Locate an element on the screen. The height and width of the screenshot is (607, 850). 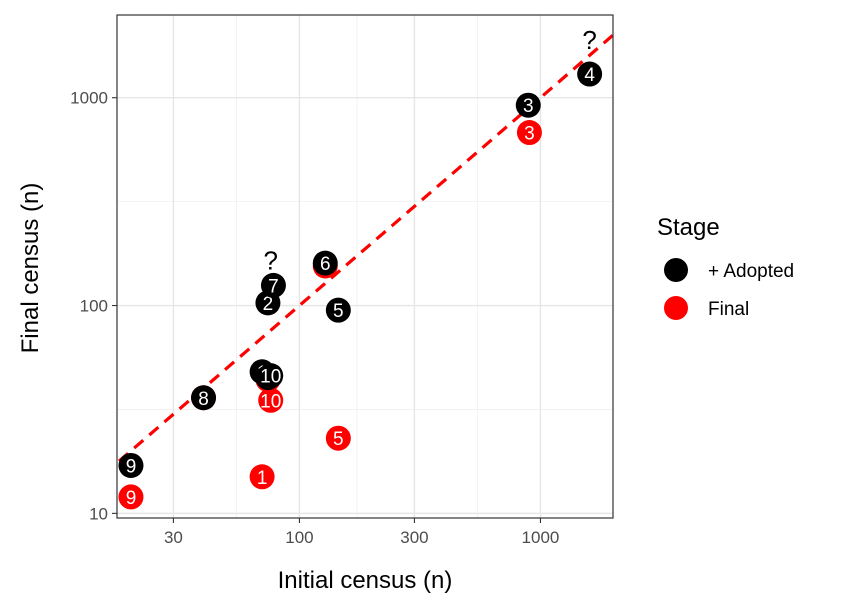
data-point-final: 10 is located at coordinates (271, 400).